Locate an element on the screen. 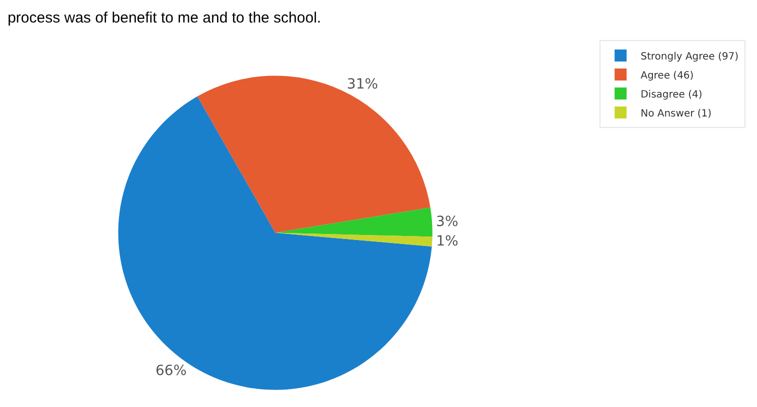 This screenshot has width=757, height=407. legend-label: No Answer (1) is located at coordinates (676, 114).